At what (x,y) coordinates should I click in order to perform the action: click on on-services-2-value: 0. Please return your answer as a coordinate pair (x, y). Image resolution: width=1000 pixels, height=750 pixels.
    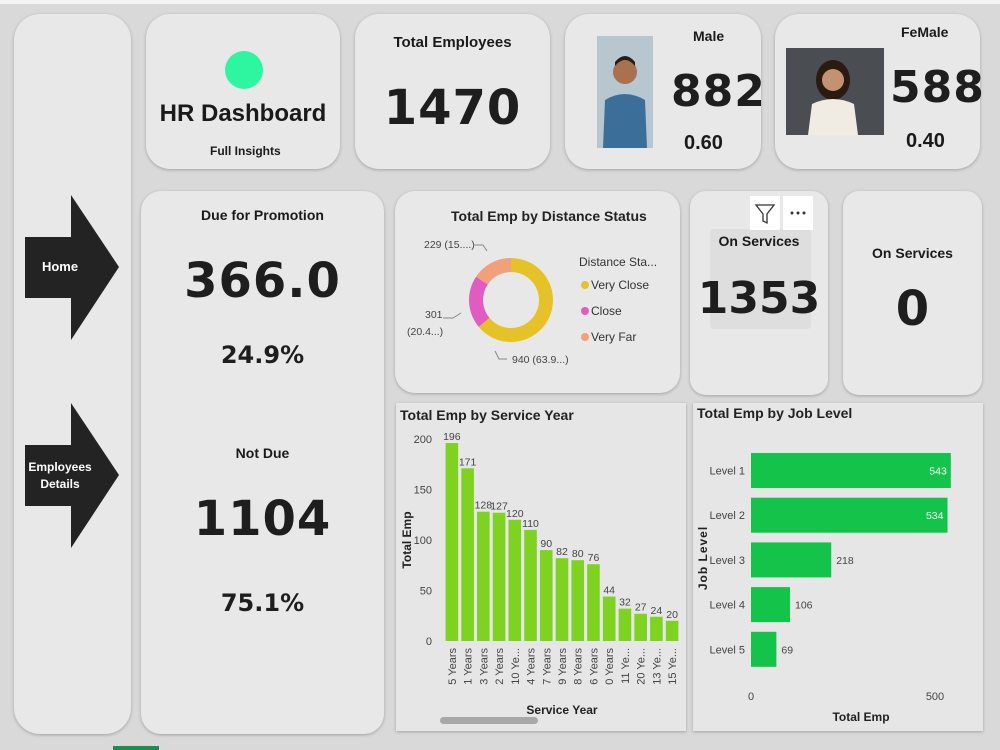
    Looking at the image, I should click on (912, 309).